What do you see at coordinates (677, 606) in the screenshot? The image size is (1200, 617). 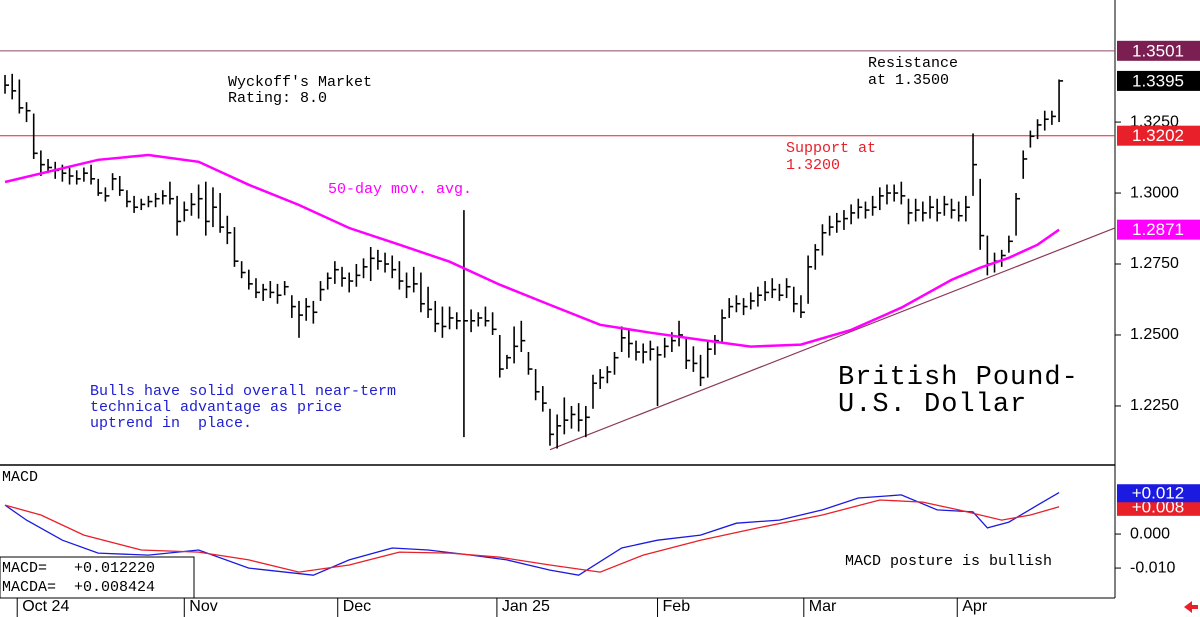 I see `x-tick-label: Feb` at bounding box center [677, 606].